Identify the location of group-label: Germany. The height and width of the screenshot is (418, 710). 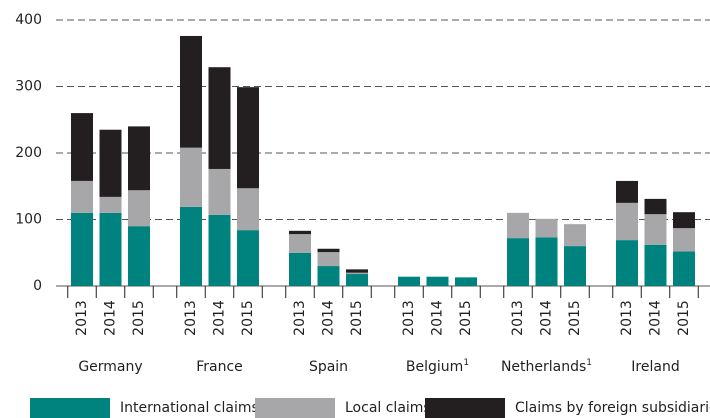
(110, 367).